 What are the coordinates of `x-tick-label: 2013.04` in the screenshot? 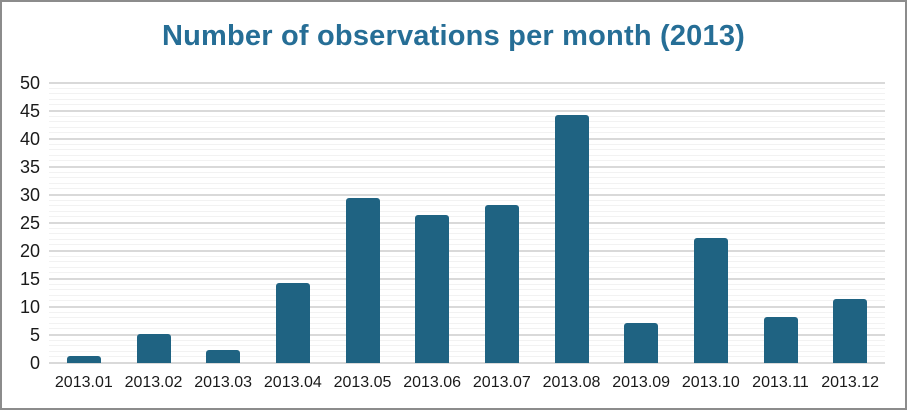 It's located at (292, 382).